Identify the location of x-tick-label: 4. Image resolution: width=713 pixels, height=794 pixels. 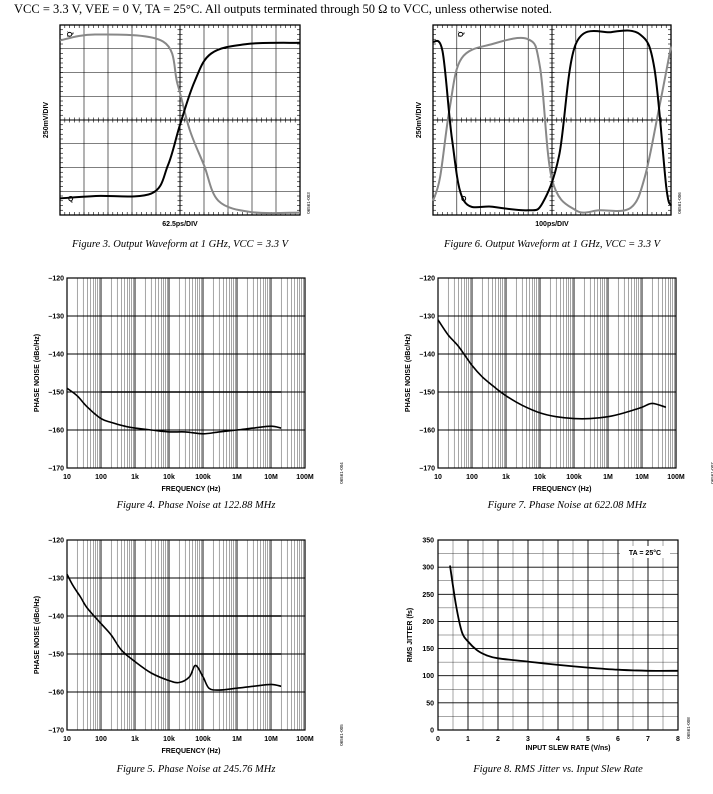
(558, 739).